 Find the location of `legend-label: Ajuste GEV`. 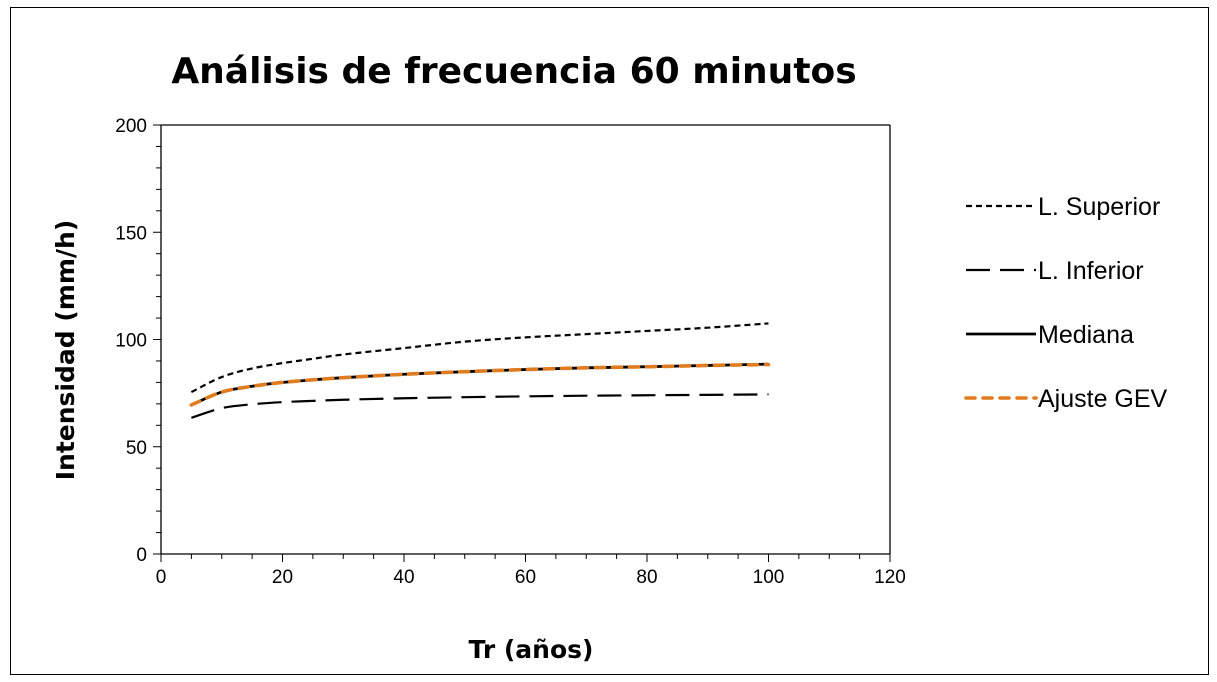

legend-label: Ajuste GEV is located at coordinates (1103, 399).